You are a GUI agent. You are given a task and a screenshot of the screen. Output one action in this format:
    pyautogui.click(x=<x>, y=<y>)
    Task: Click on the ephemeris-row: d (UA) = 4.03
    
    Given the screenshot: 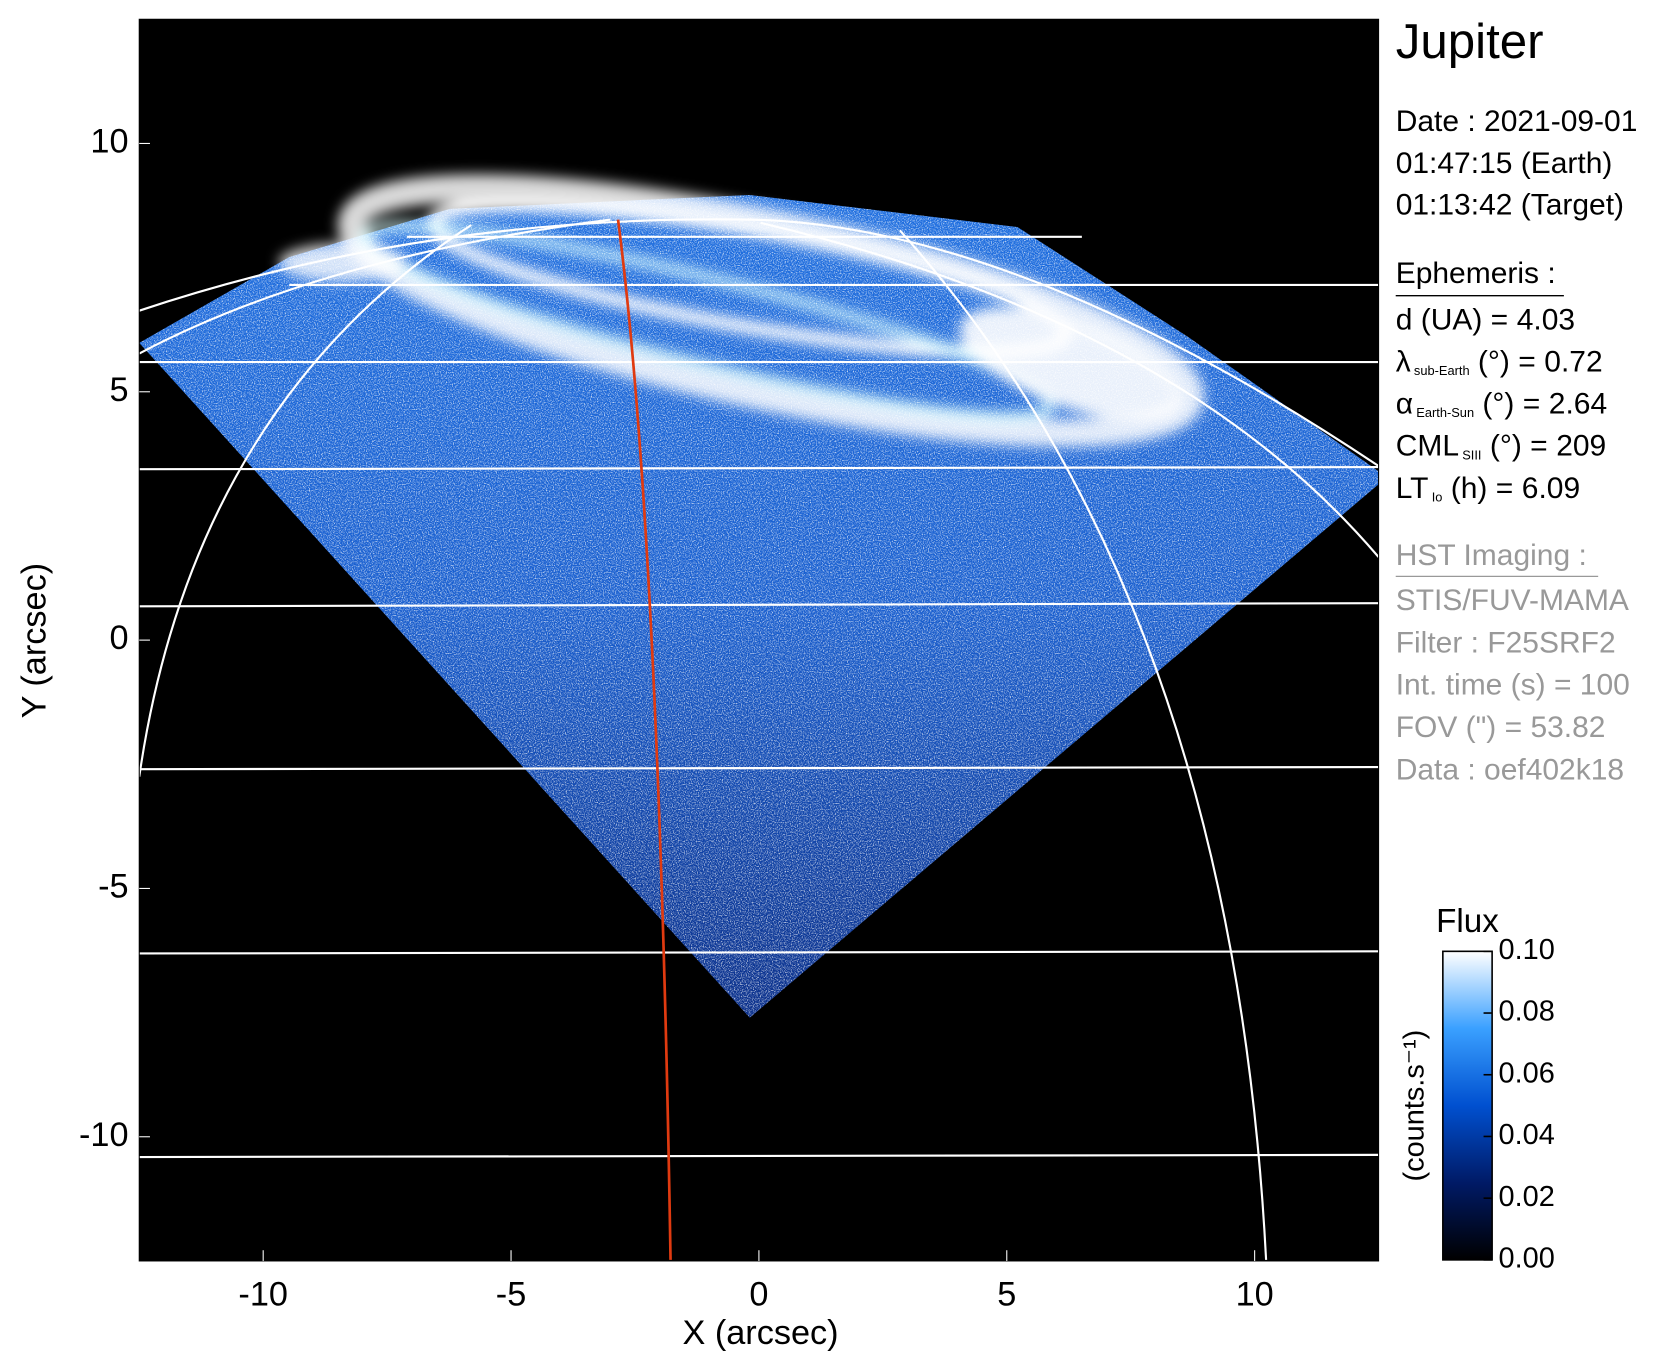 What is the action you would take?
    pyautogui.click(x=1485, y=319)
    